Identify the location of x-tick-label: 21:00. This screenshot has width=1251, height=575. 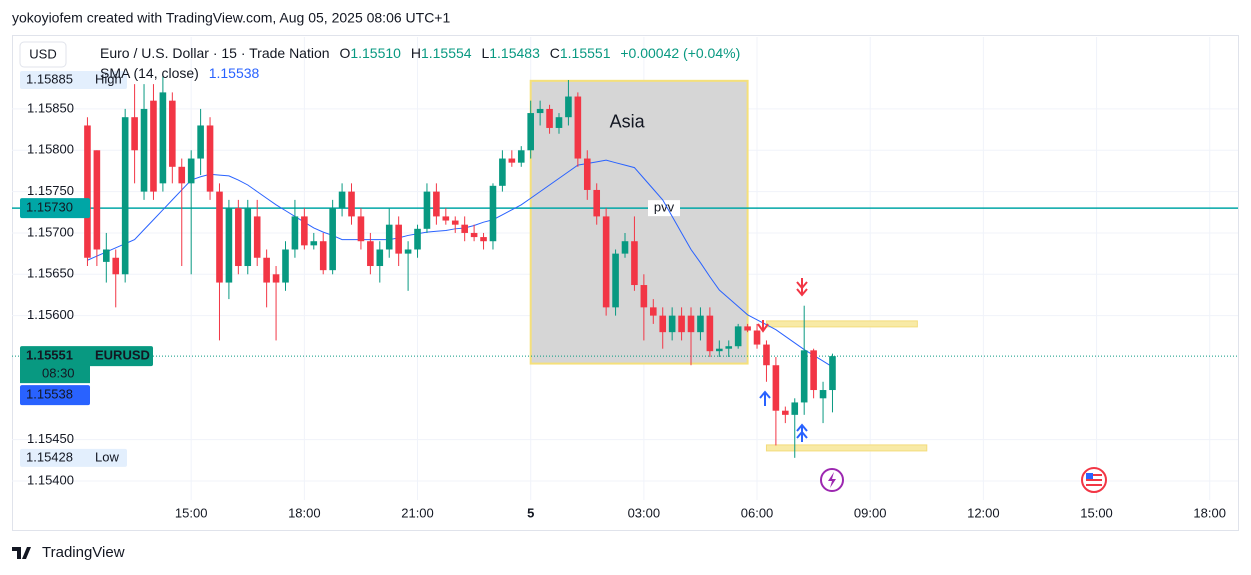
(417, 512).